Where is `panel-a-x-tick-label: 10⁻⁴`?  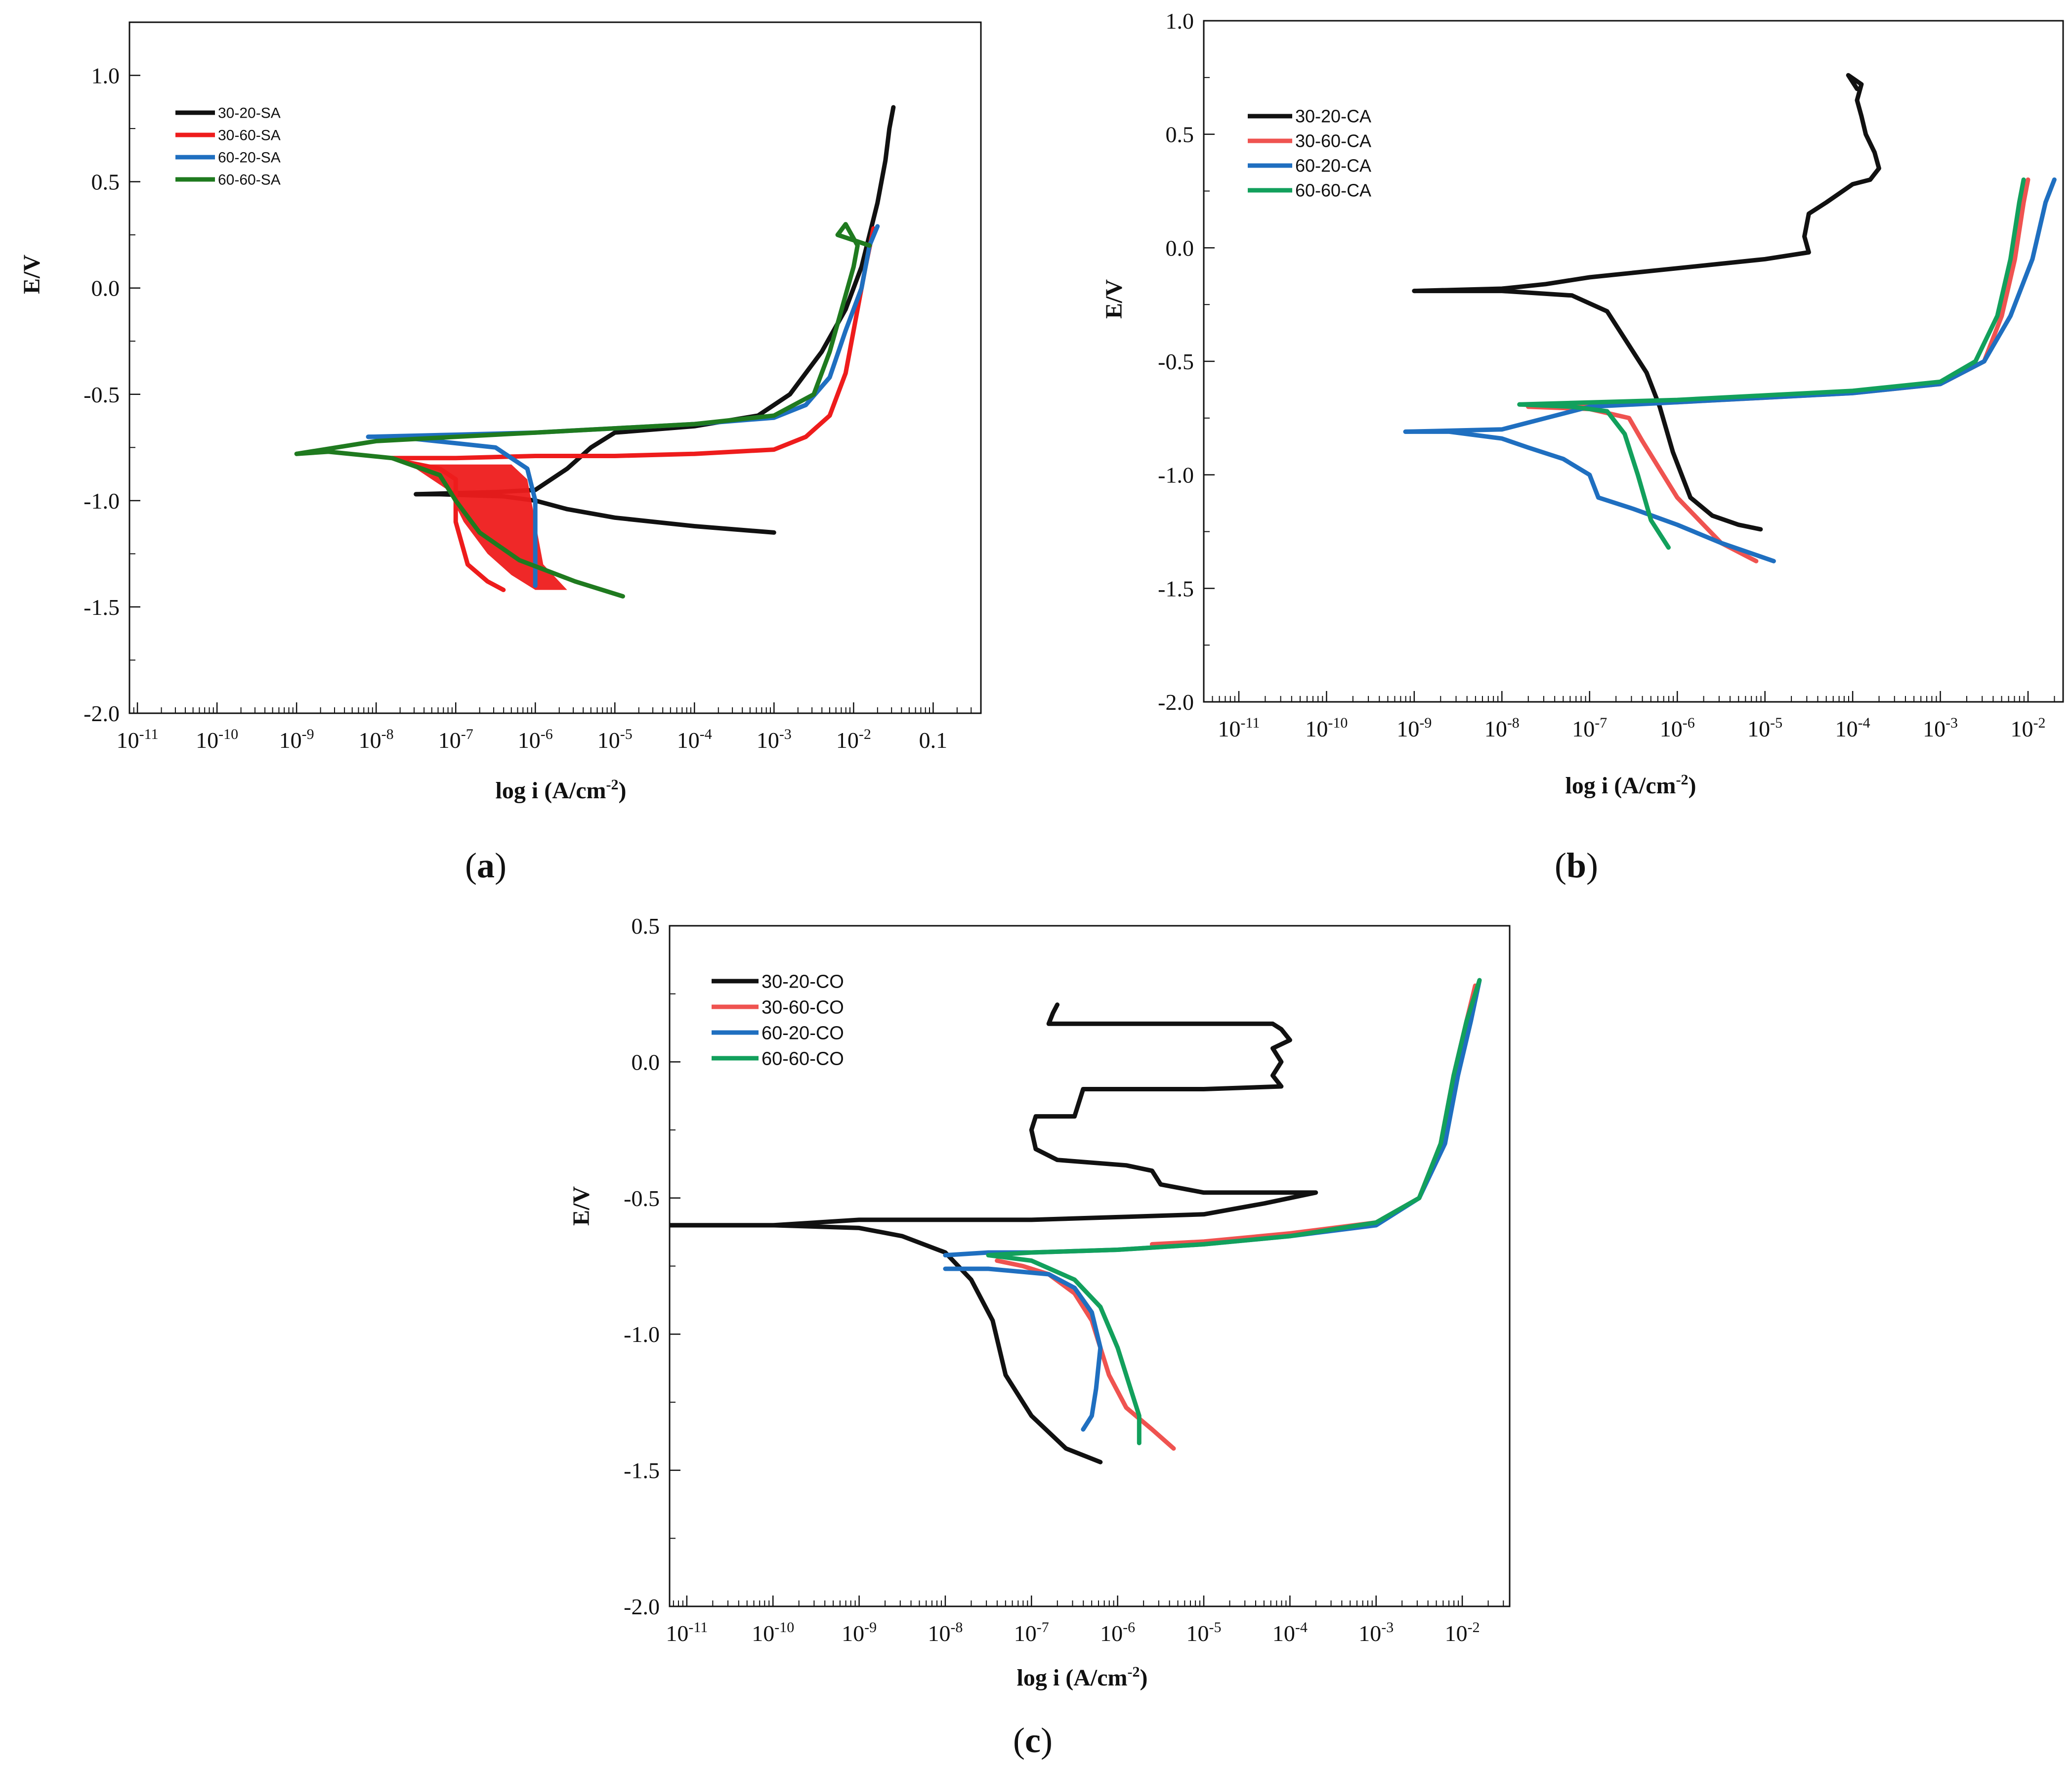
panel-a-x-tick-label: 10⁻⁴ is located at coordinates (694, 739).